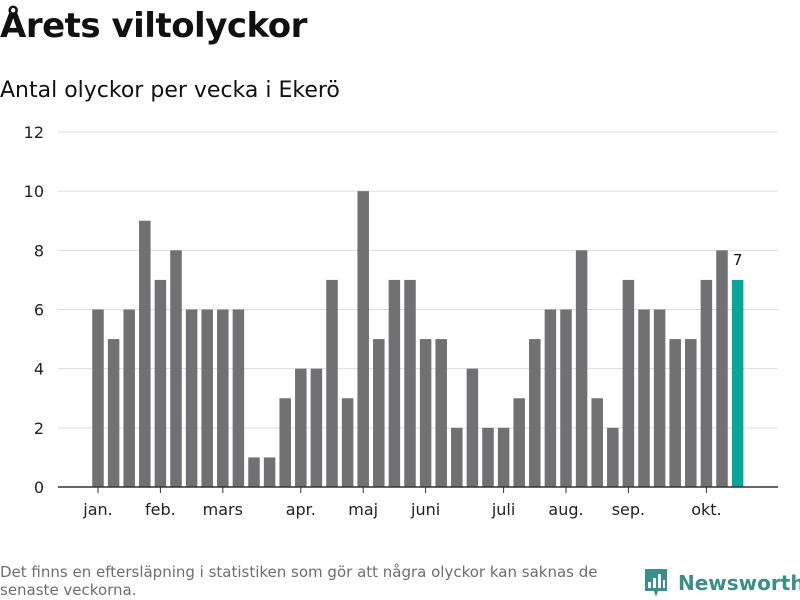  Describe the element at coordinates (565, 509) in the screenshot. I see `x-tick-label: aug.` at that location.